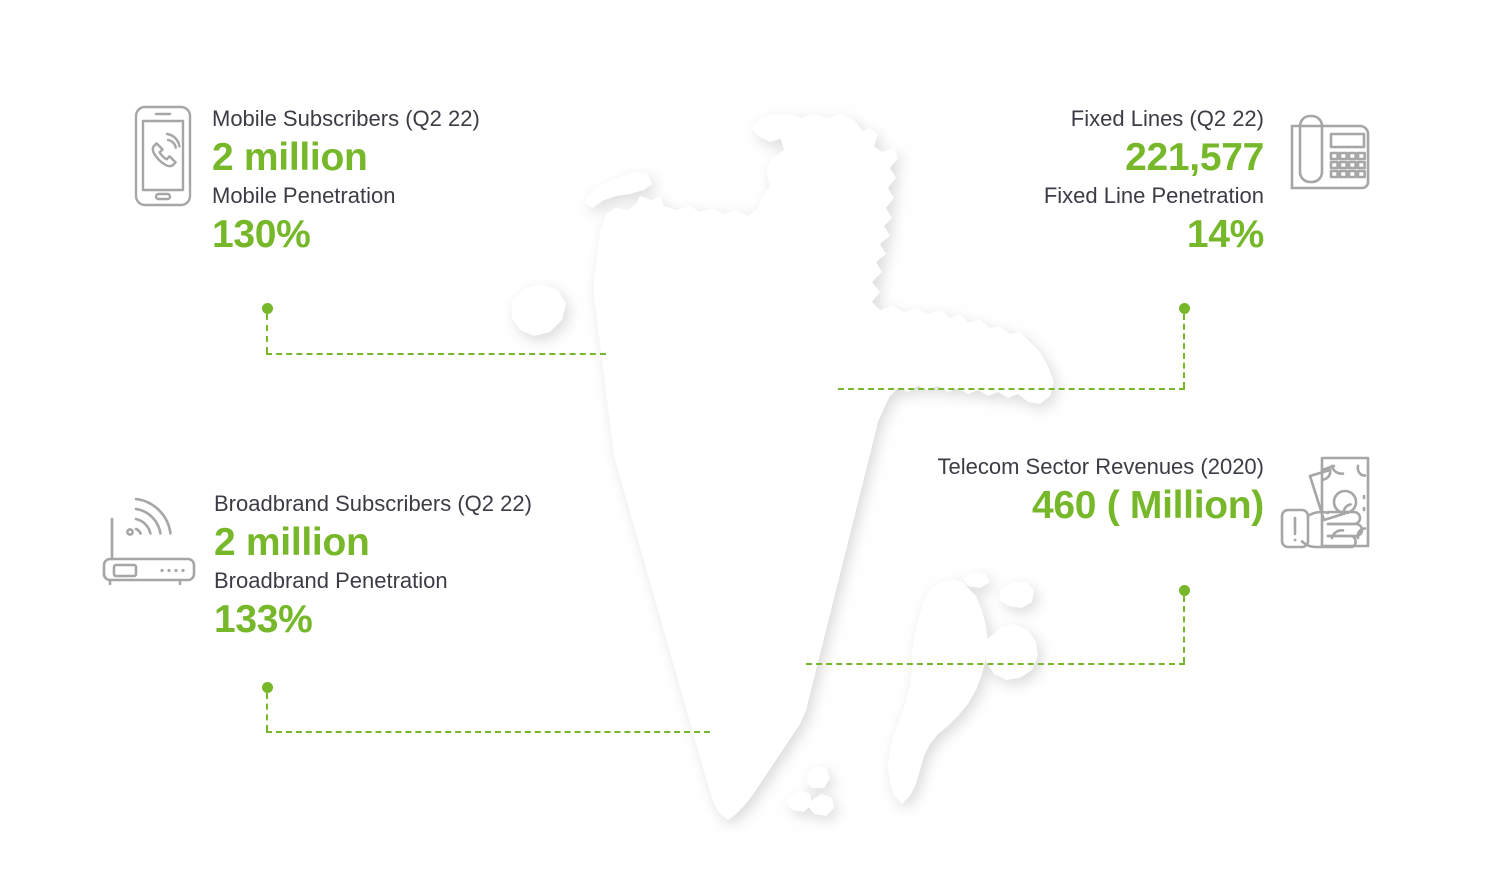 This screenshot has height=894, width=1496. I want to click on telecom-revenues-label: Telecom Sector Revenues (2020), so click(1101, 466).